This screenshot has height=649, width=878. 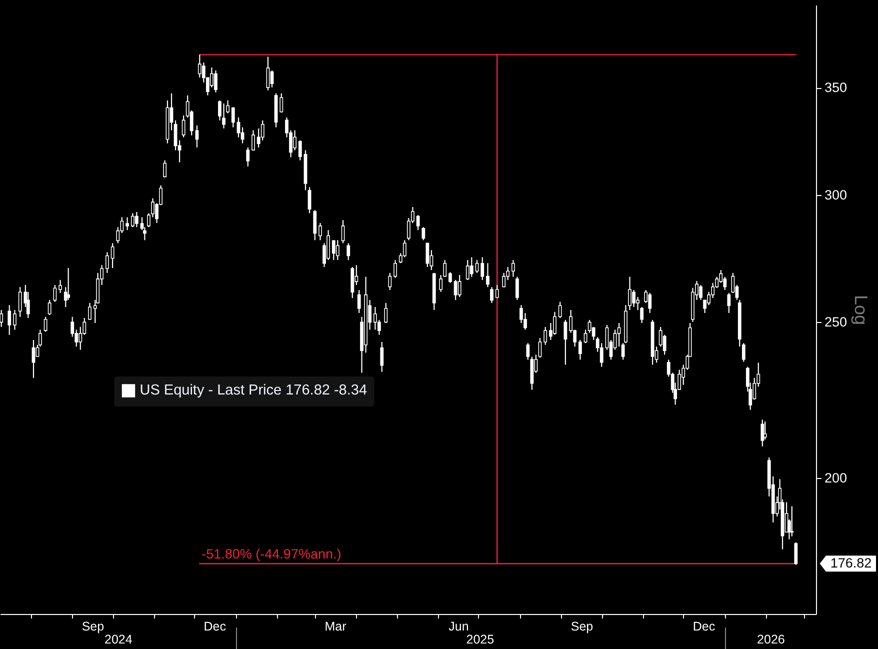 I want to click on legend-label: US Equity - Last Price 176.82 -8.34, so click(x=254, y=390).